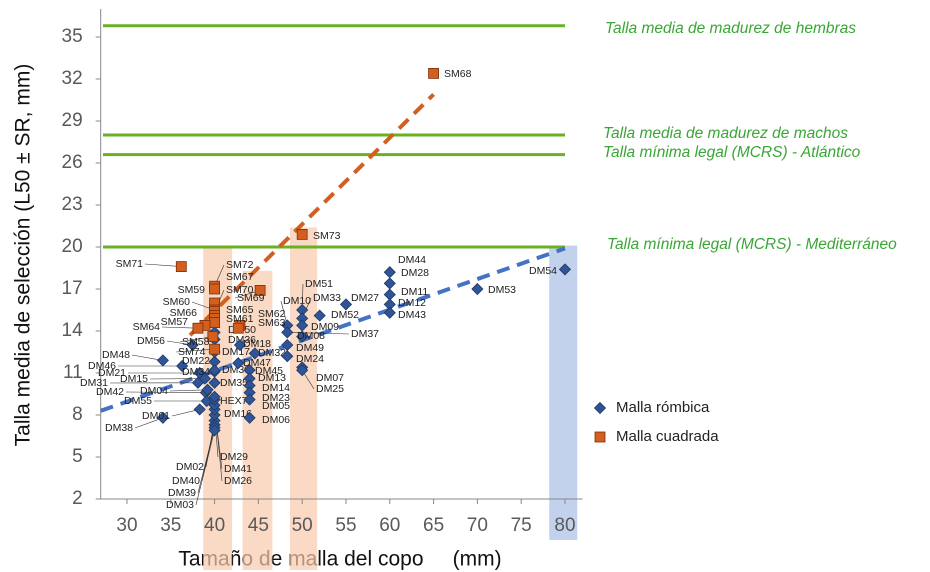 This screenshot has height=572, width=930. Describe the element at coordinates (311, 336) in the screenshot. I see `point-label: DM08` at that location.